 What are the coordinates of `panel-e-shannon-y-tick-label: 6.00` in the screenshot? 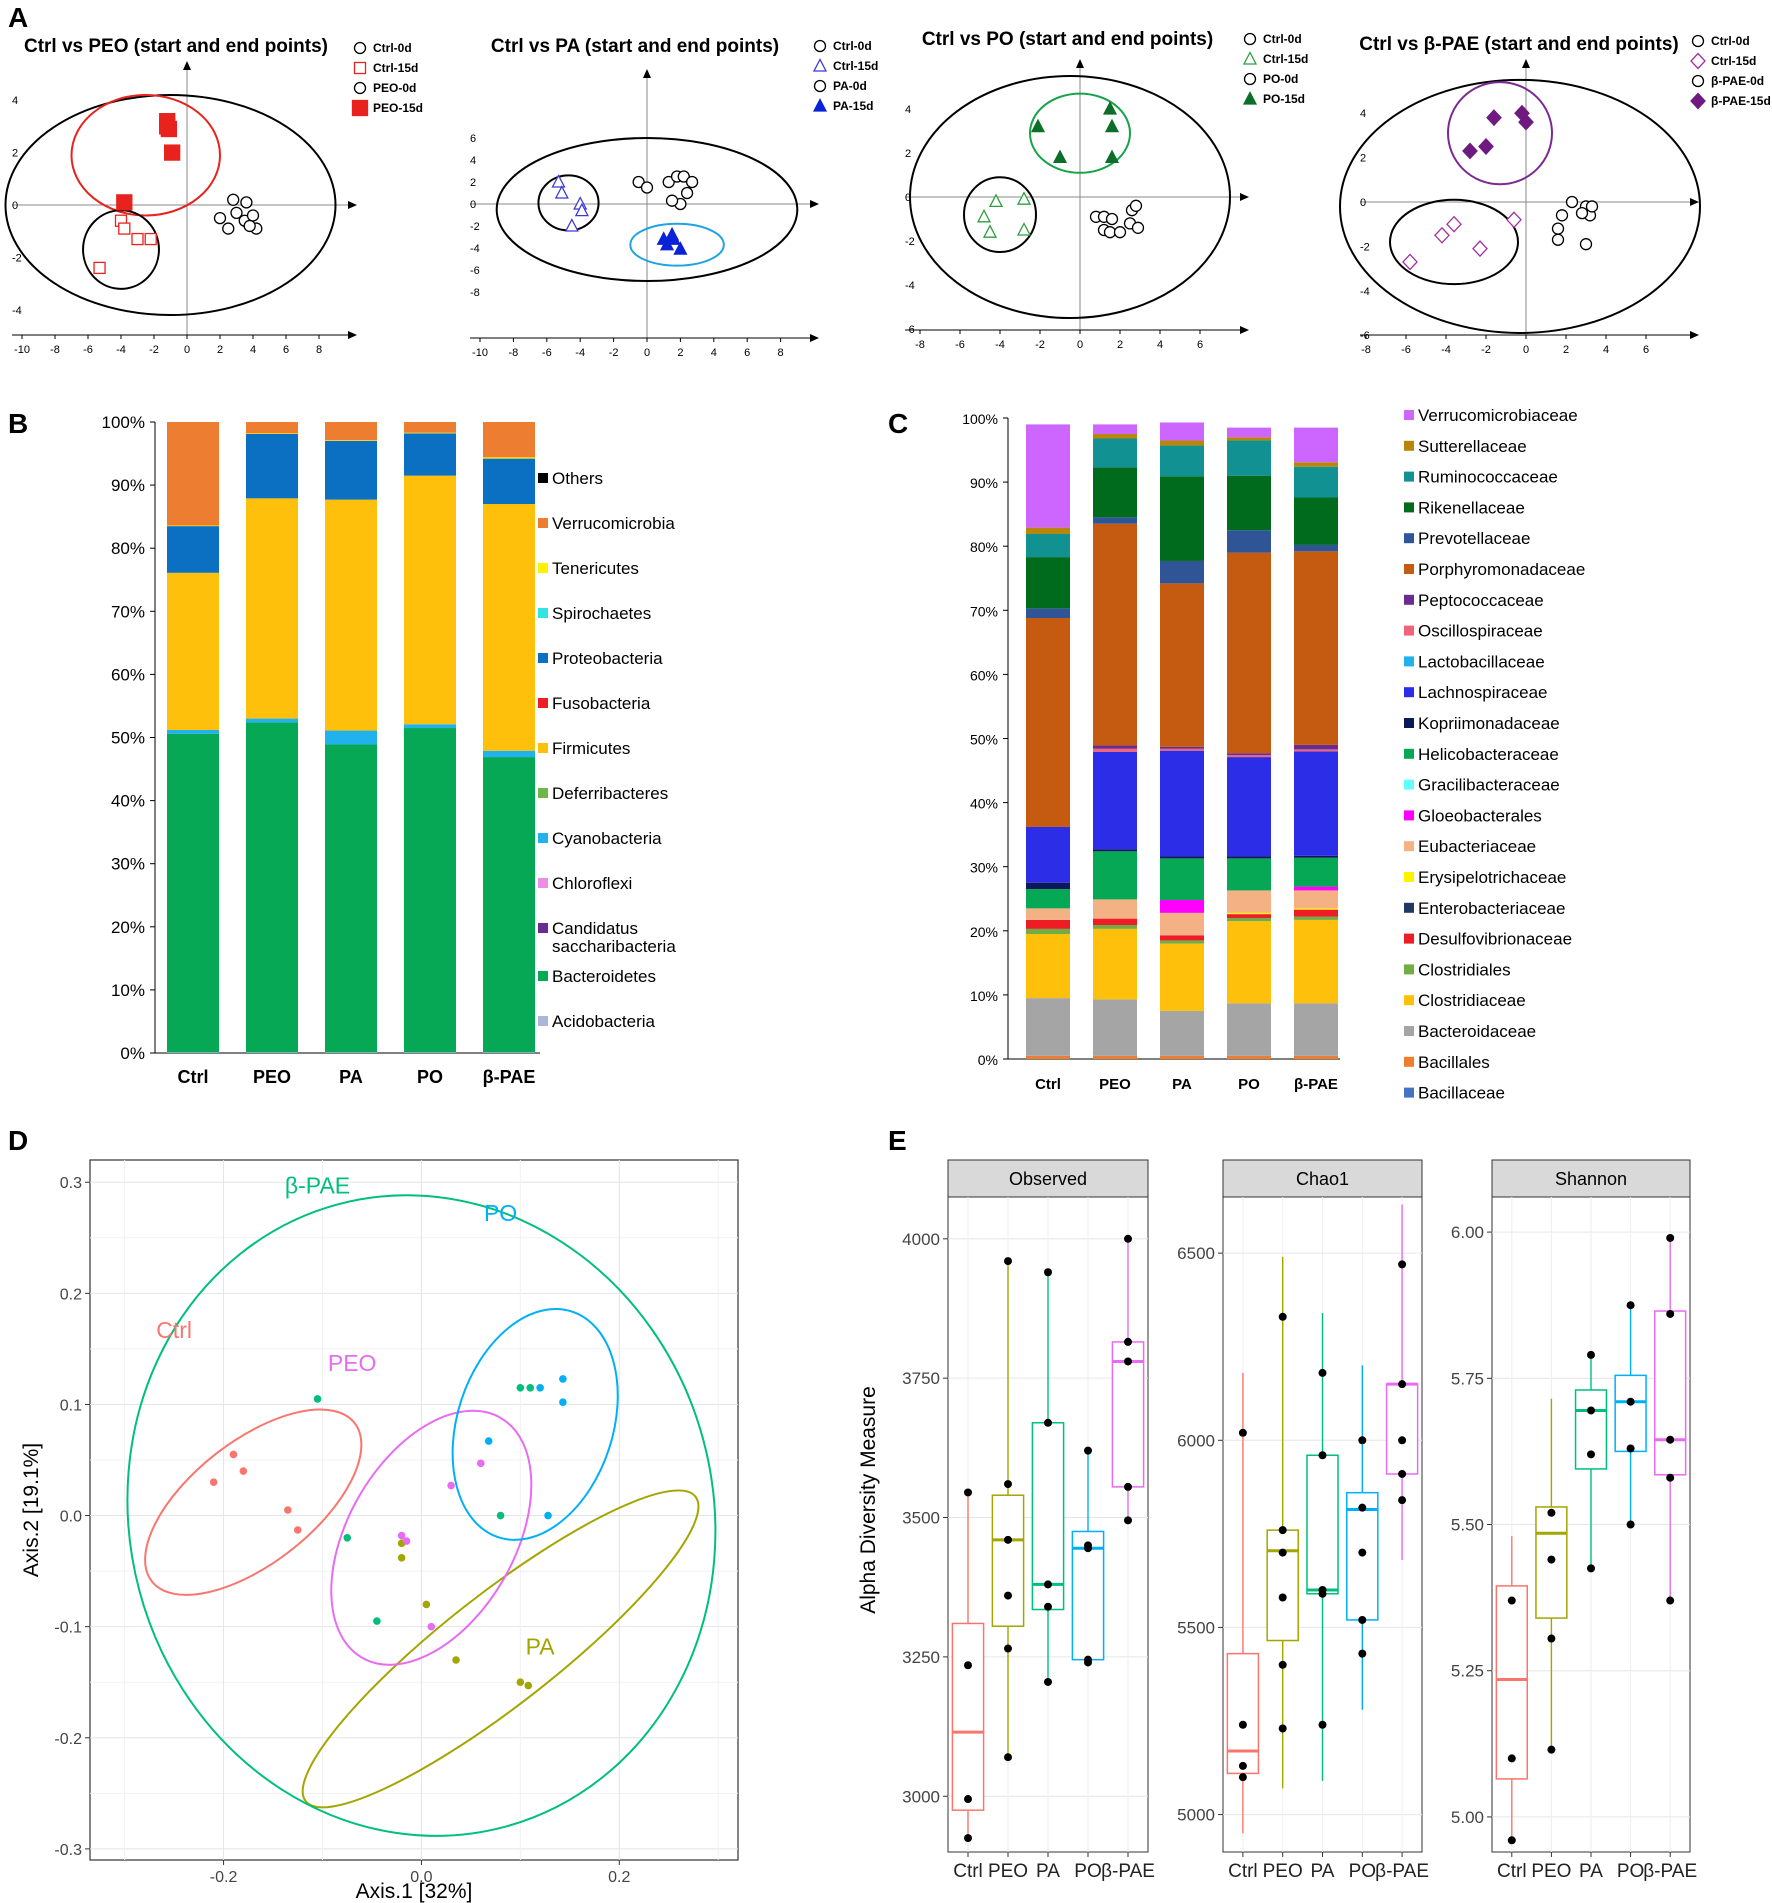 It's located at (1467, 1232).